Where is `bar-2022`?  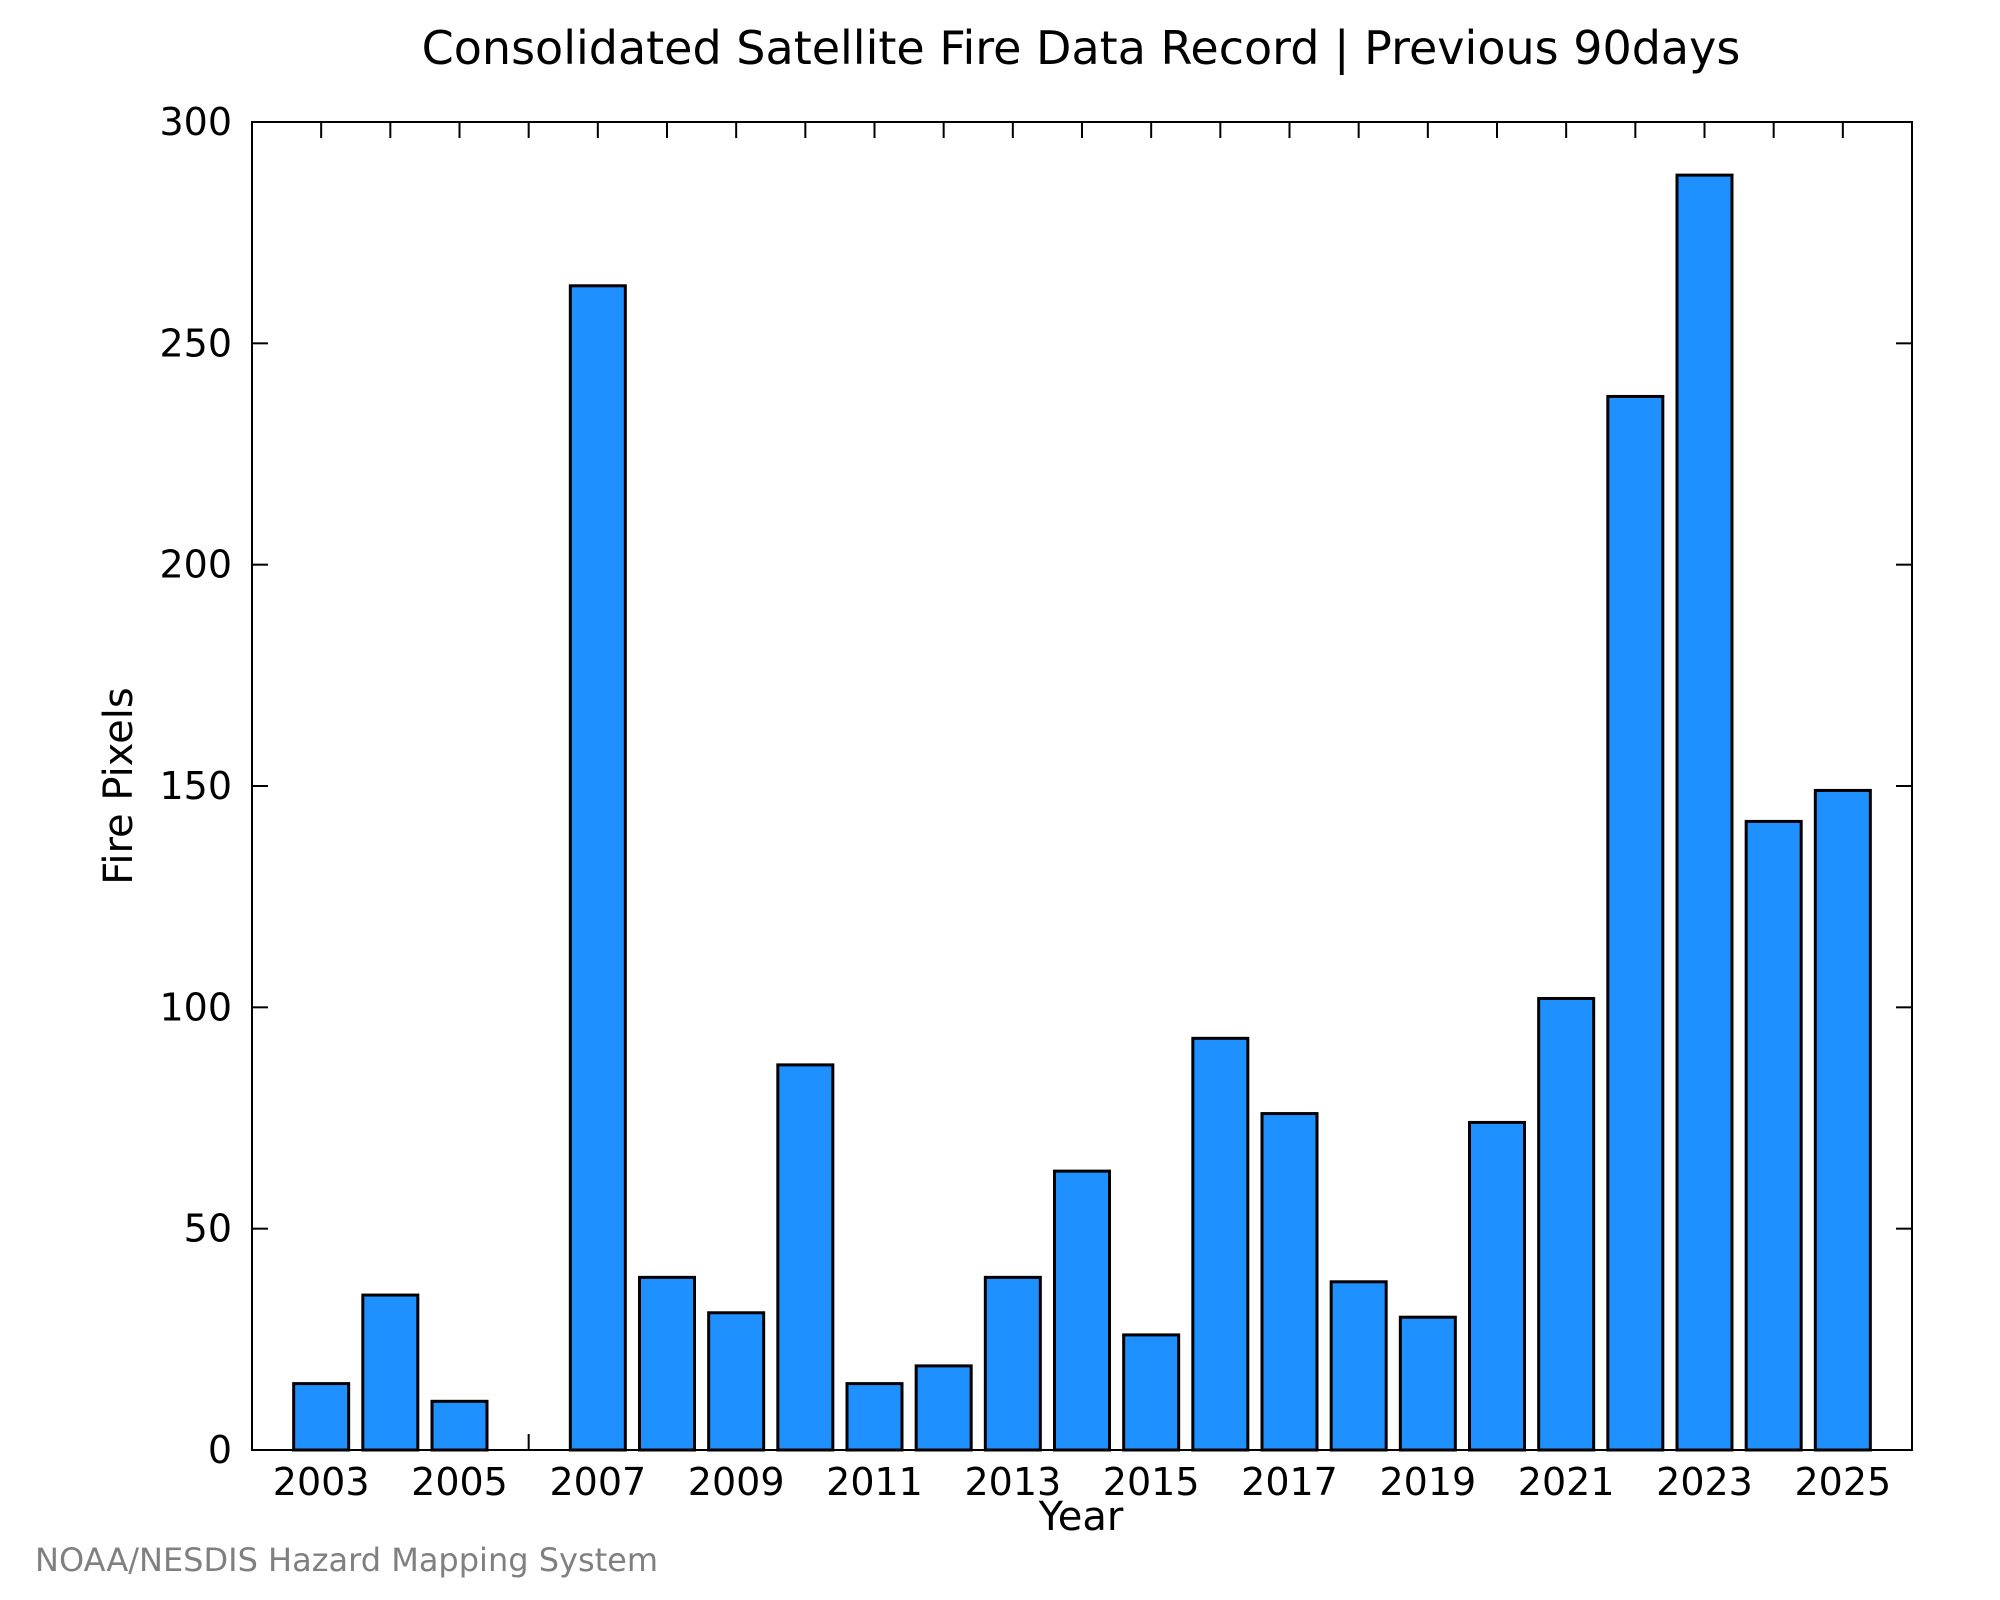 bar-2022 is located at coordinates (1635, 923).